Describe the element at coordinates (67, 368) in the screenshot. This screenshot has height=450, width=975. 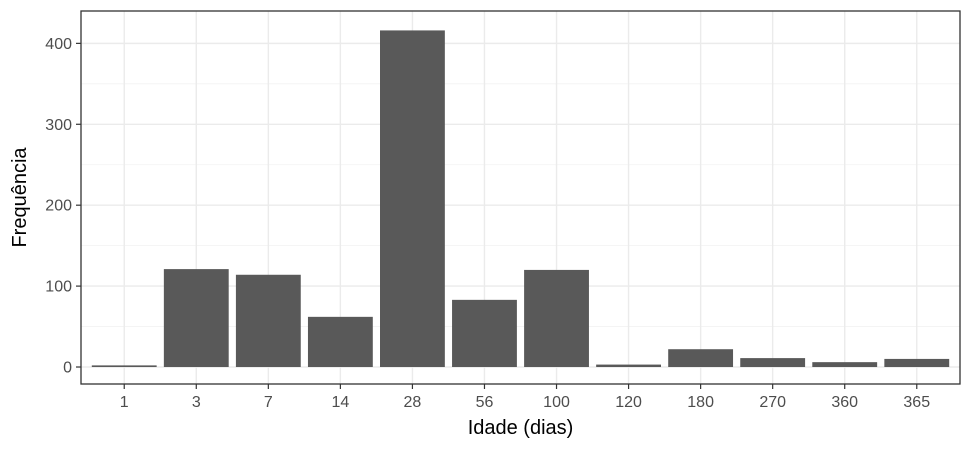
I see `y-tick-label: 0` at that location.